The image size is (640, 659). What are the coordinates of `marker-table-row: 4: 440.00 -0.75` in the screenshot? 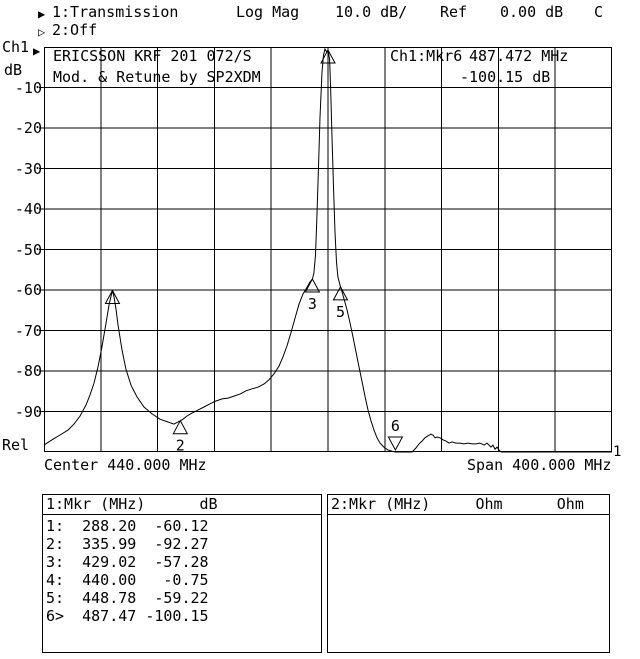 It's located at (127, 580).